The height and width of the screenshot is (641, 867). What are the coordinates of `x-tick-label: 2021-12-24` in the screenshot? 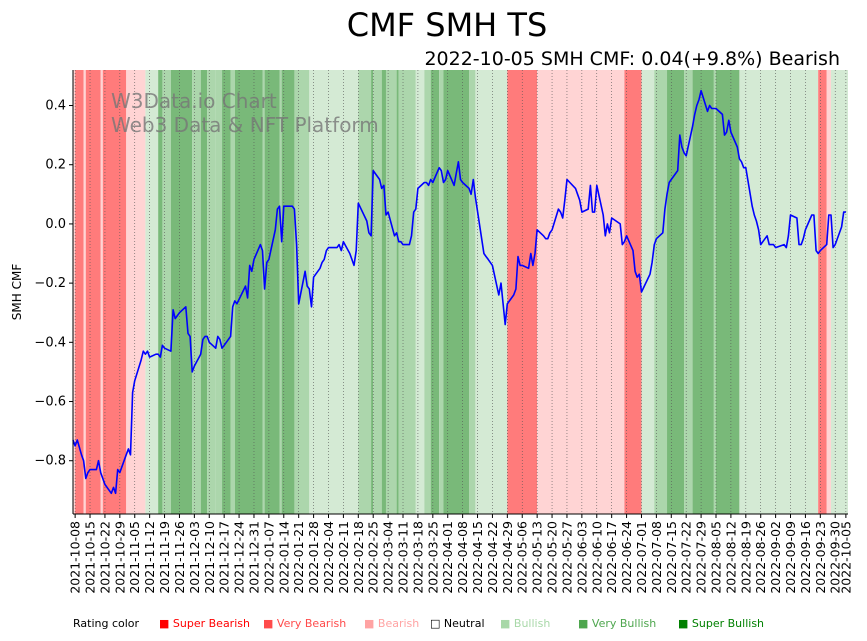 It's located at (239, 557).